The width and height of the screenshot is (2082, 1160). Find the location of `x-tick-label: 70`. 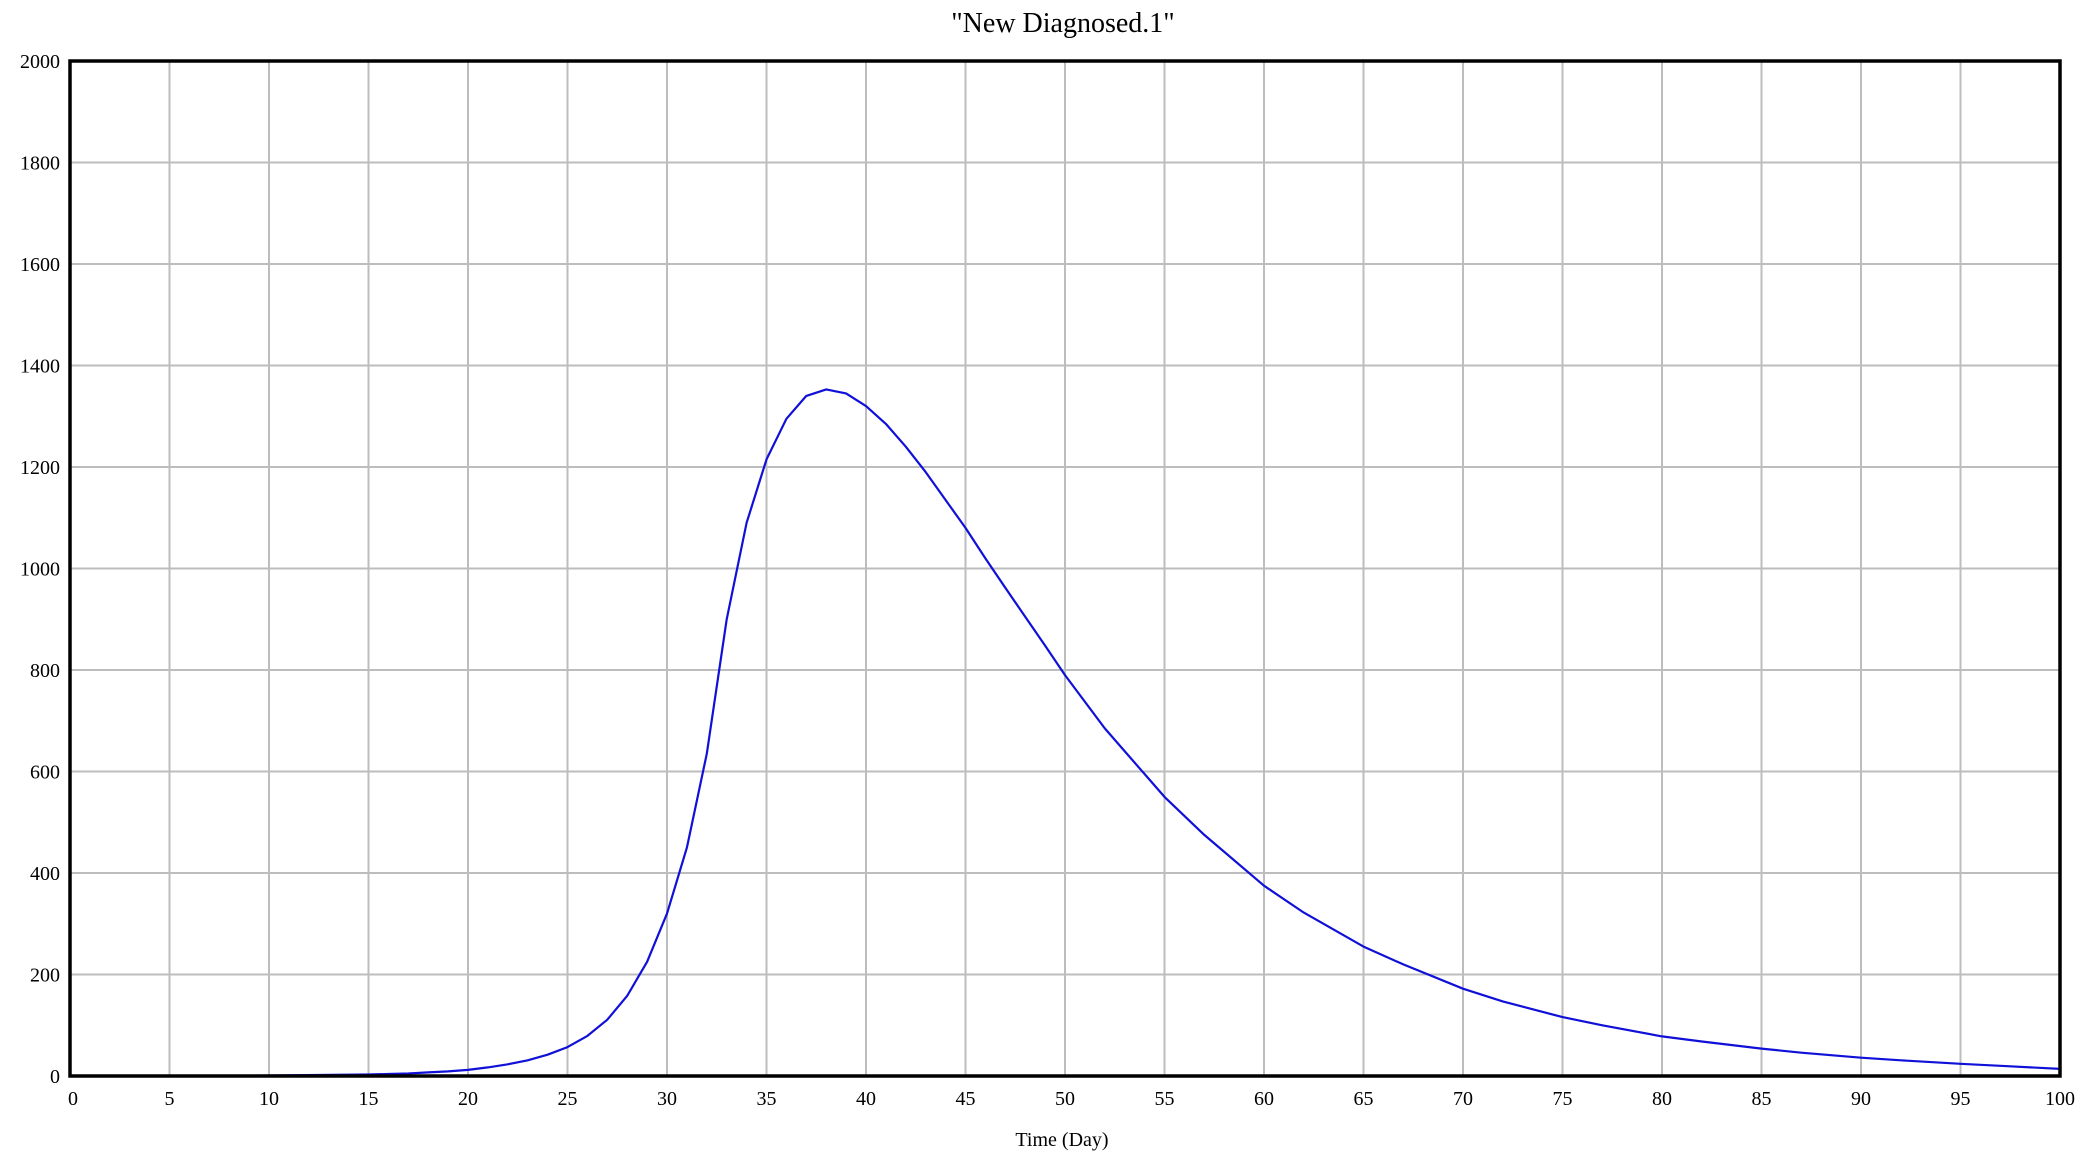

x-tick-label: 70 is located at coordinates (1463, 1099).